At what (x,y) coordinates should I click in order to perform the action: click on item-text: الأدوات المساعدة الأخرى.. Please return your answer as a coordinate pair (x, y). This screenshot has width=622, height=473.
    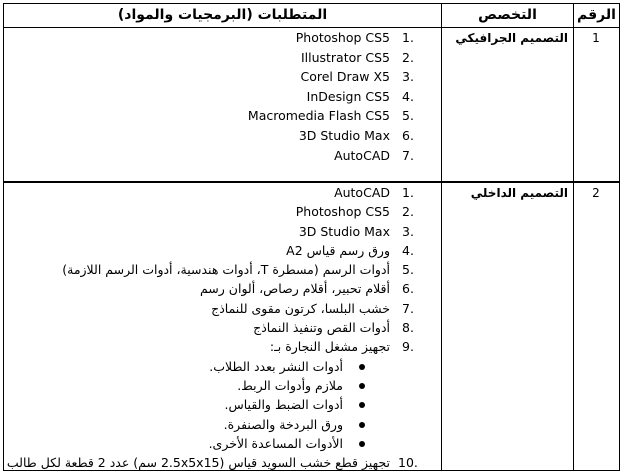
    Looking at the image, I should click on (275, 443).